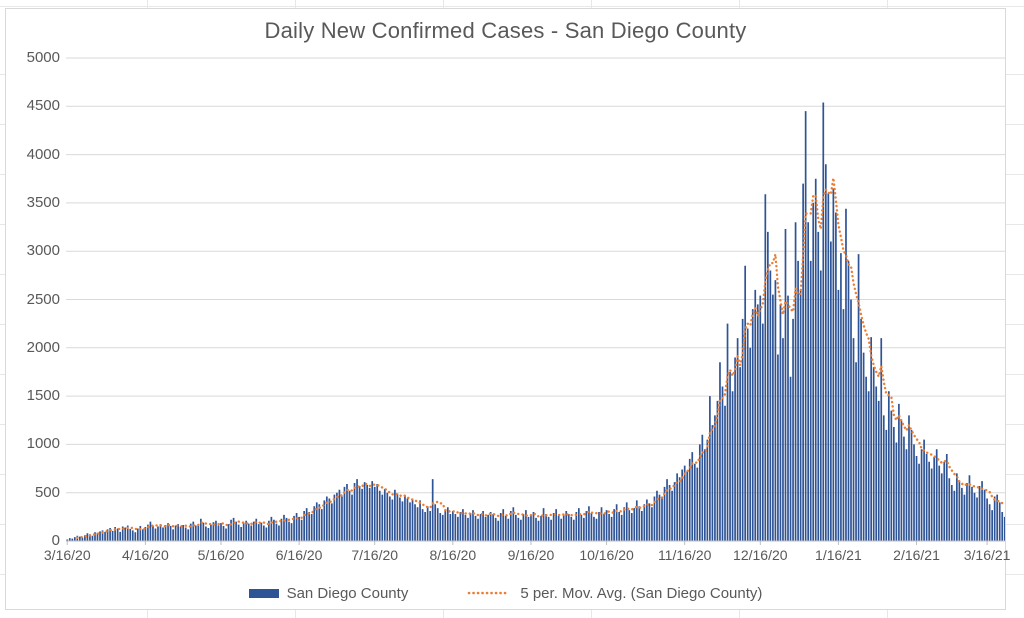 This screenshot has width=1024, height=618. Describe the element at coordinates (299, 555) in the screenshot. I see `x-tick-label: 6/16/20` at that location.